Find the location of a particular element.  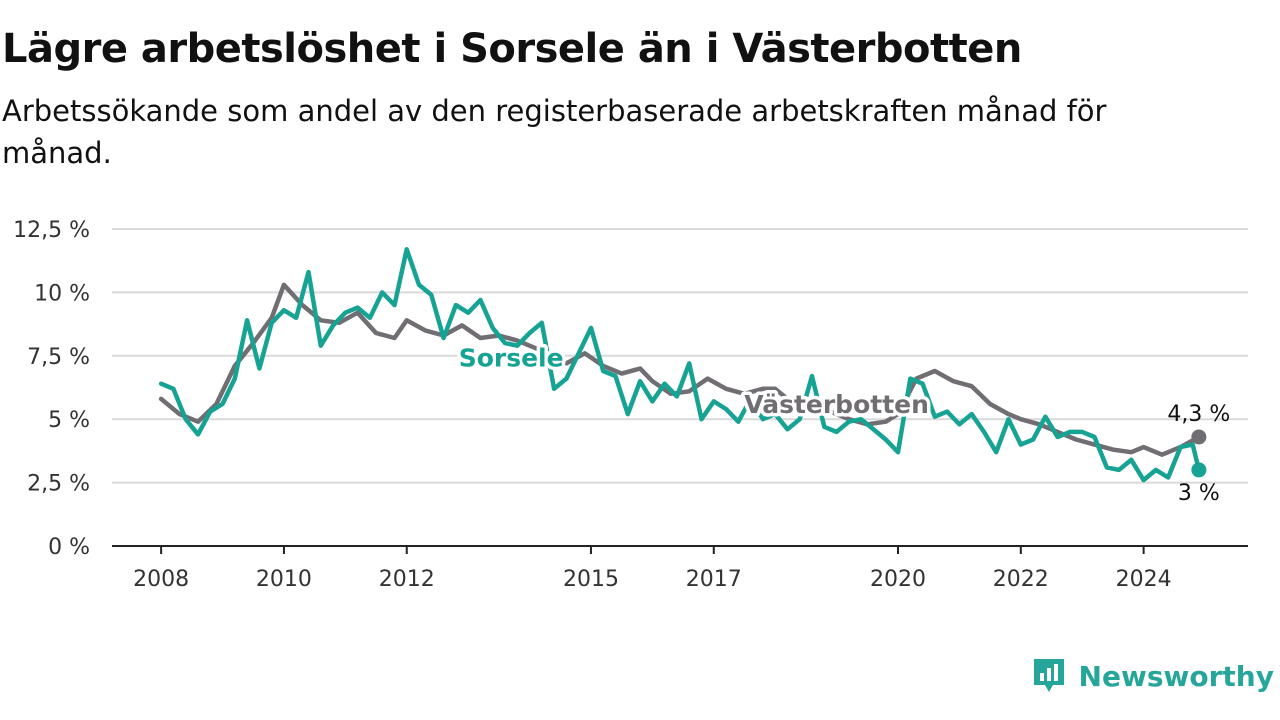

x-tick-label: 2024 is located at coordinates (1144, 579).